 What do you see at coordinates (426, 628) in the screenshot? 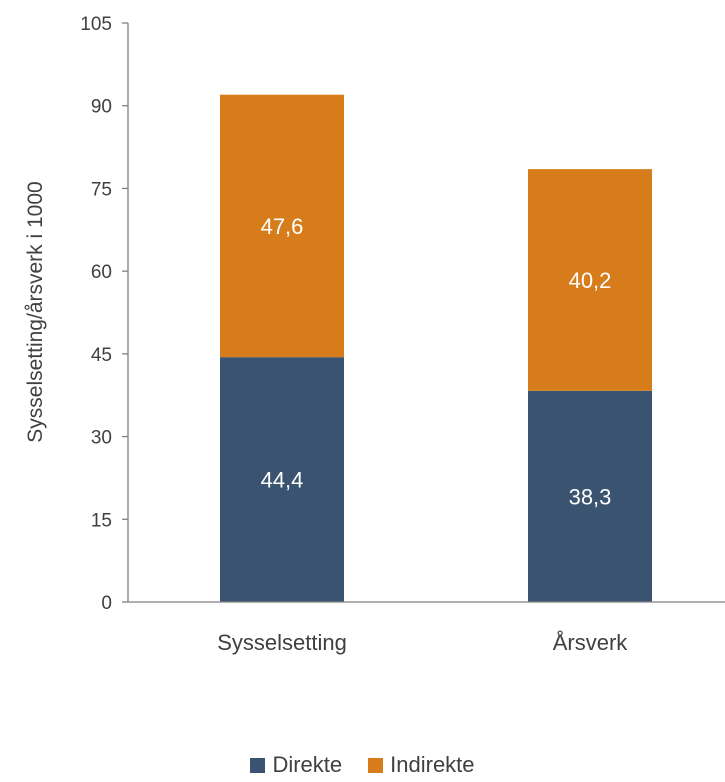
I see `x-axis: Sysselsetting Årsverk` at bounding box center [426, 628].